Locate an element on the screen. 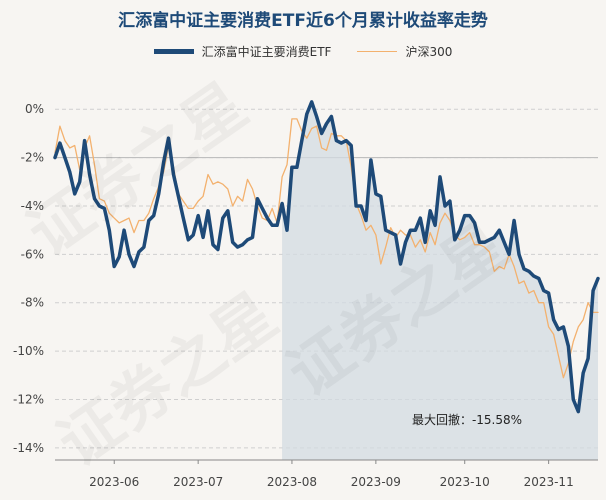 The image size is (606, 500). y-tick-label: -2% is located at coordinates (32, 158).